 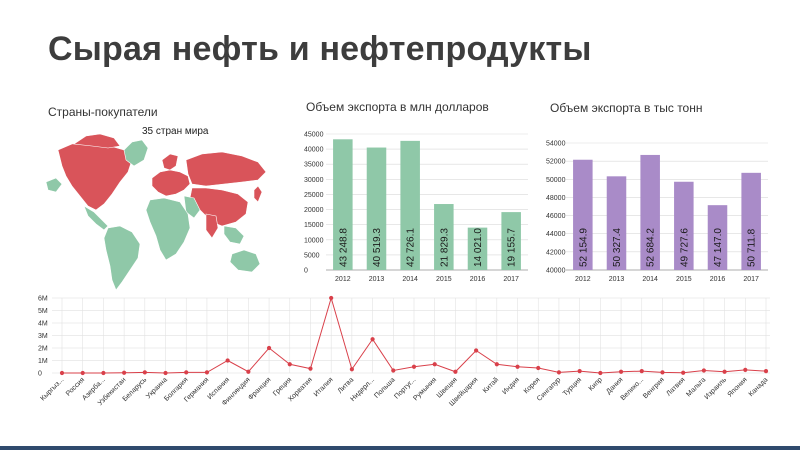 I want to click on line-x-tick: Китай, so click(x=490, y=385).